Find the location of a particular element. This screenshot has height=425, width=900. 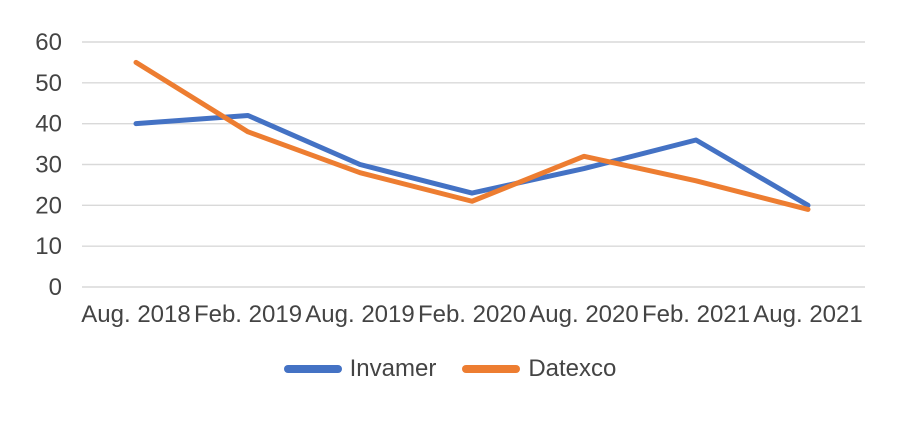

invamer-line-swatch-icon is located at coordinates (312, 369).